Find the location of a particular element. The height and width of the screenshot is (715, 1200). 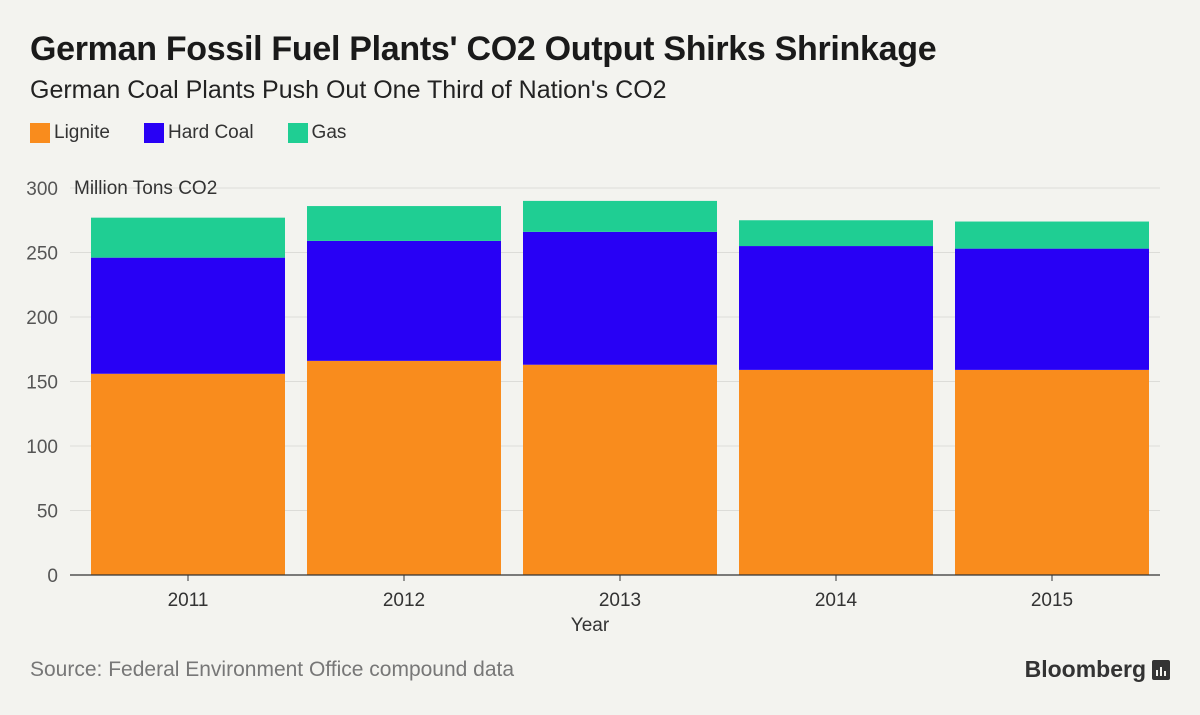

y-tick-label-300: 300 is located at coordinates (42, 189).